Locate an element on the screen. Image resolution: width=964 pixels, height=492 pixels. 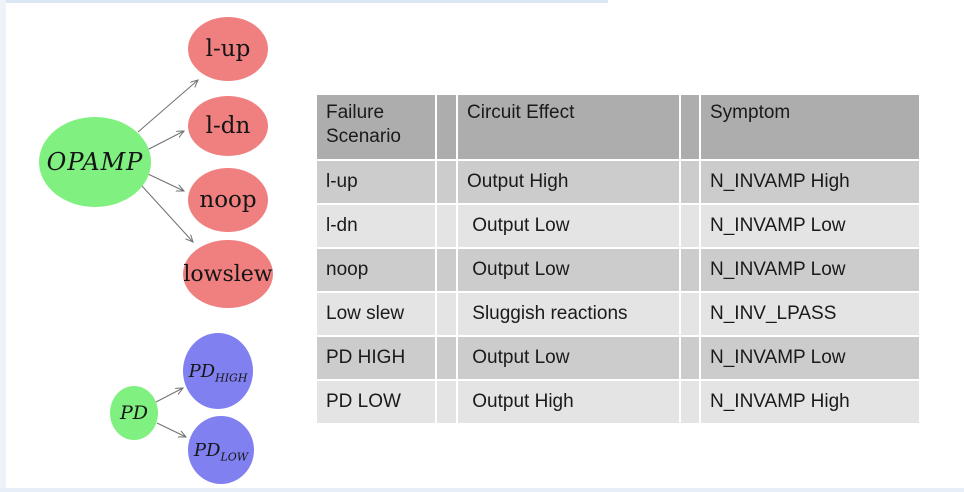
cell-scenario: l-up is located at coordinates (376, 182).